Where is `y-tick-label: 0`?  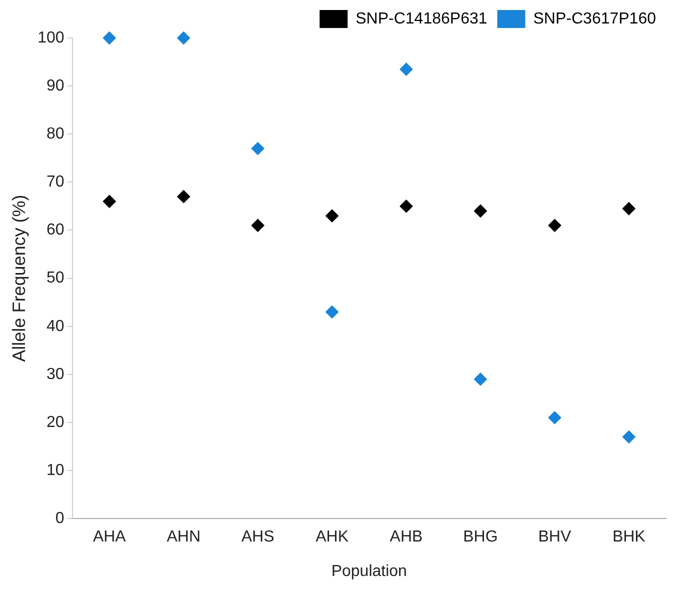
y-tick-label: 0 is located at coordinates (59, 519).